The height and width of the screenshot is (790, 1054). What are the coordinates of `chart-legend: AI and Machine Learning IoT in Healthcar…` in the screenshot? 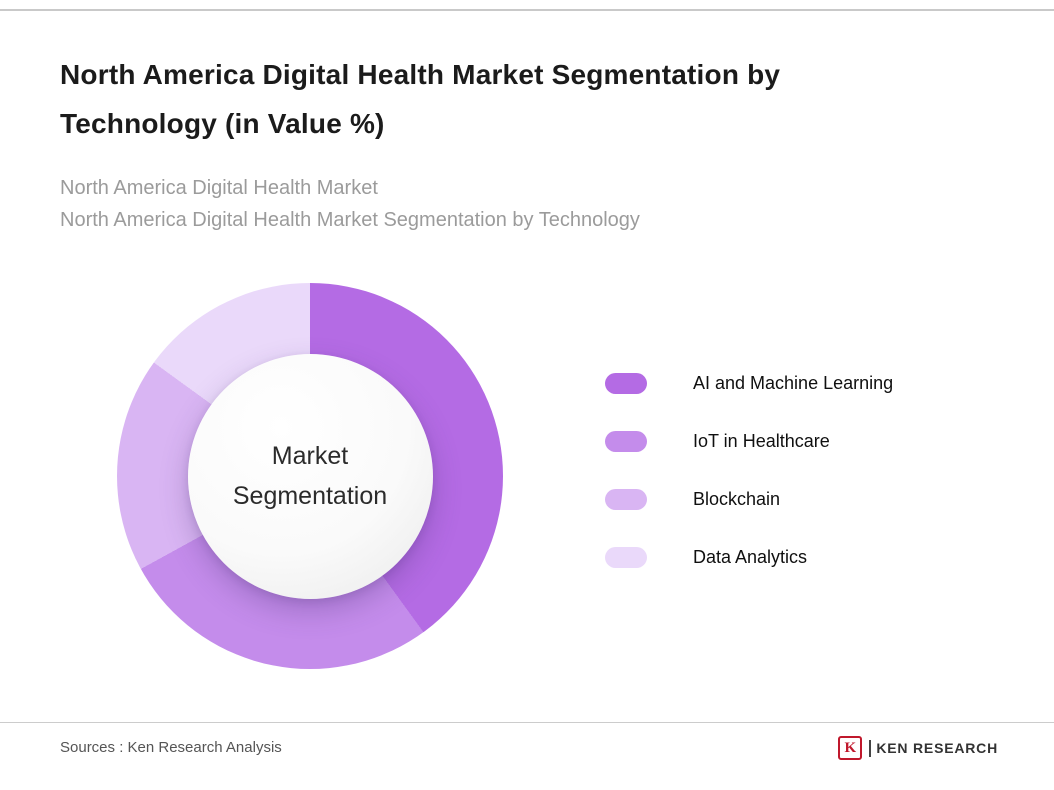 It's located at (749, 488).